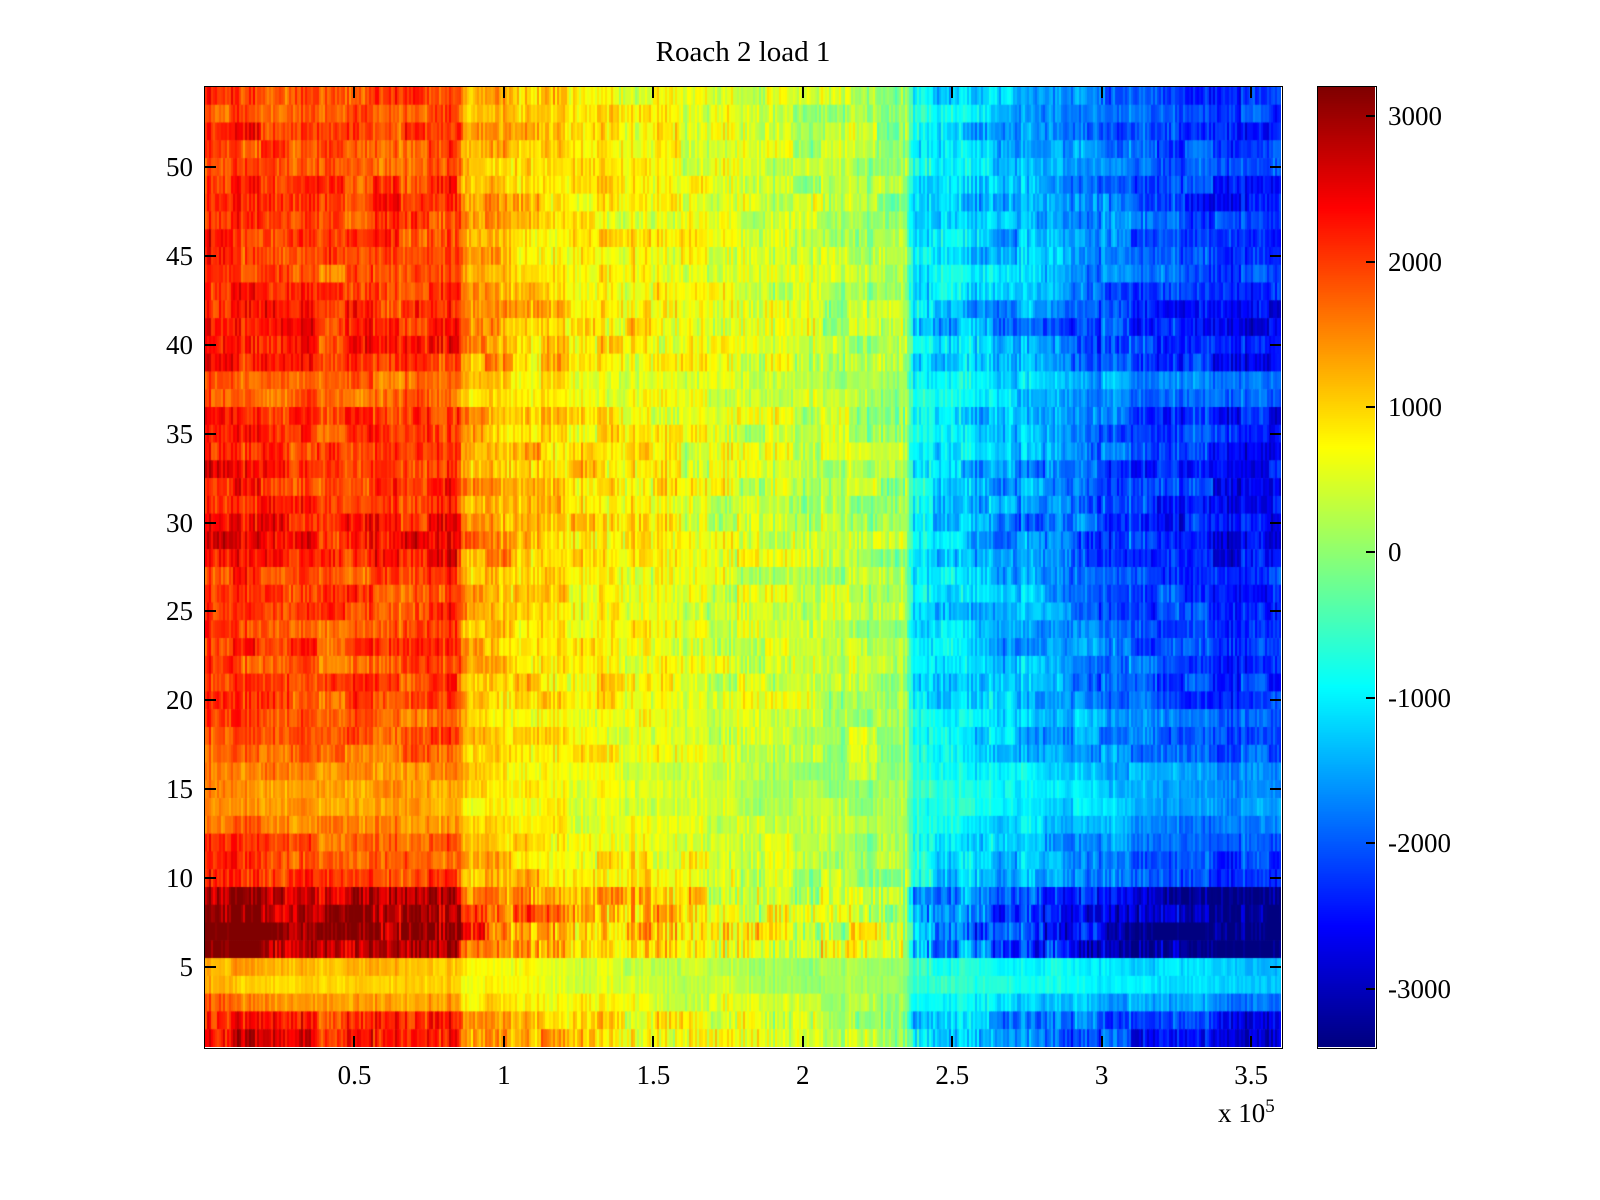  I want to click on y-tick-label: 20, so click(179, 700).